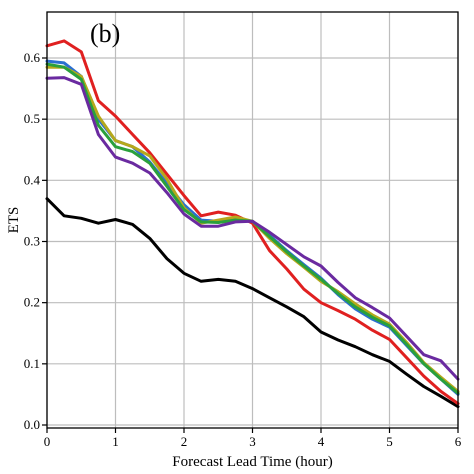 Image resolution: width=474 pixels, height=474 pixels. Describe the element at coordinates (32, 241) in the screenshot. I see `y-tick-label: 0.3` at that location.